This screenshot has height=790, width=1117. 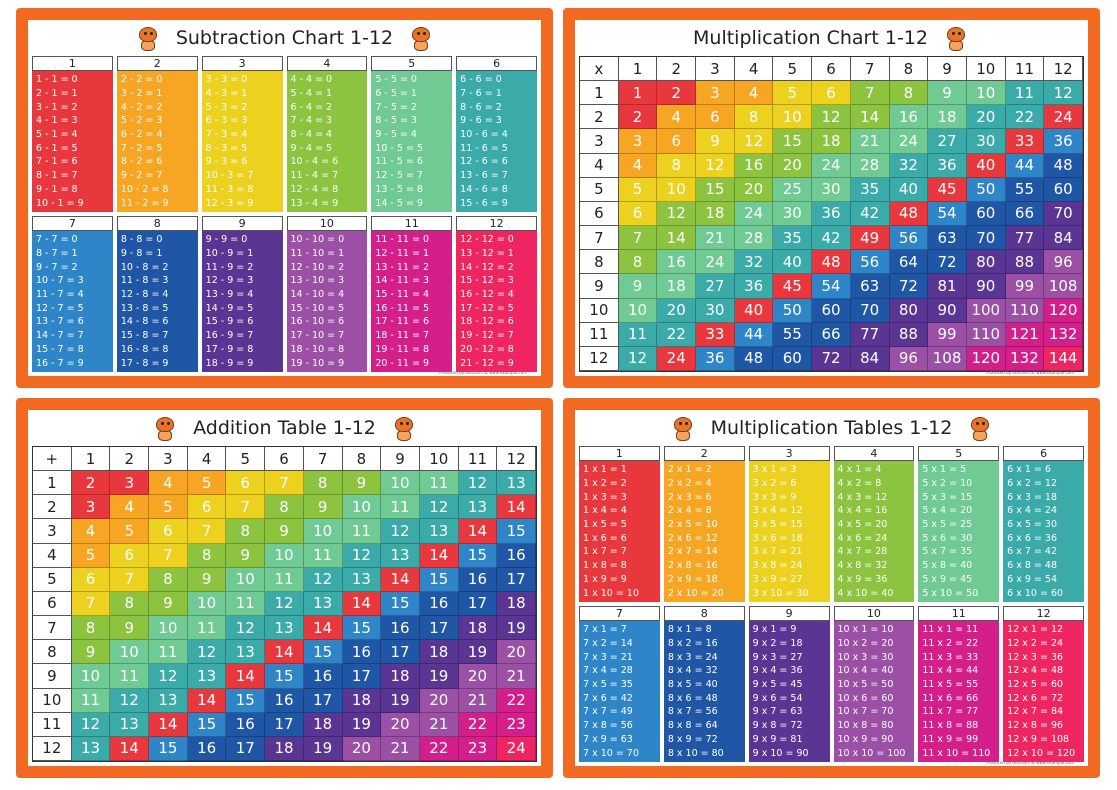 I want to click on fact-line: 11 - 7 = 4, so click(x=60, y=295).